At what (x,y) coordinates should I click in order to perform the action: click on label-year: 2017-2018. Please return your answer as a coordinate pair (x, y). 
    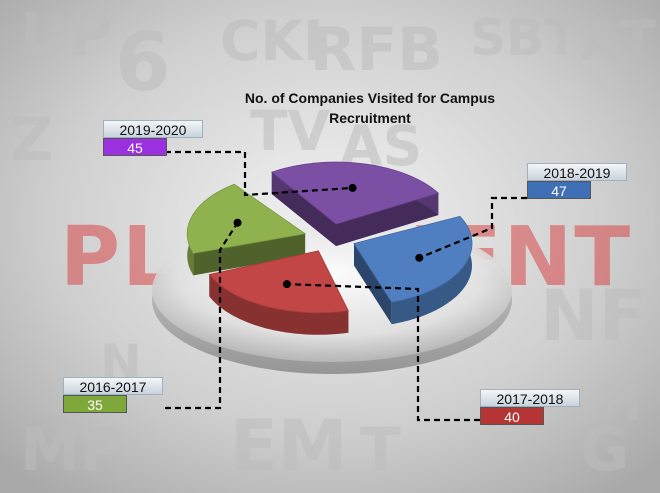
    Looking at the image, I should click on (530, 398).